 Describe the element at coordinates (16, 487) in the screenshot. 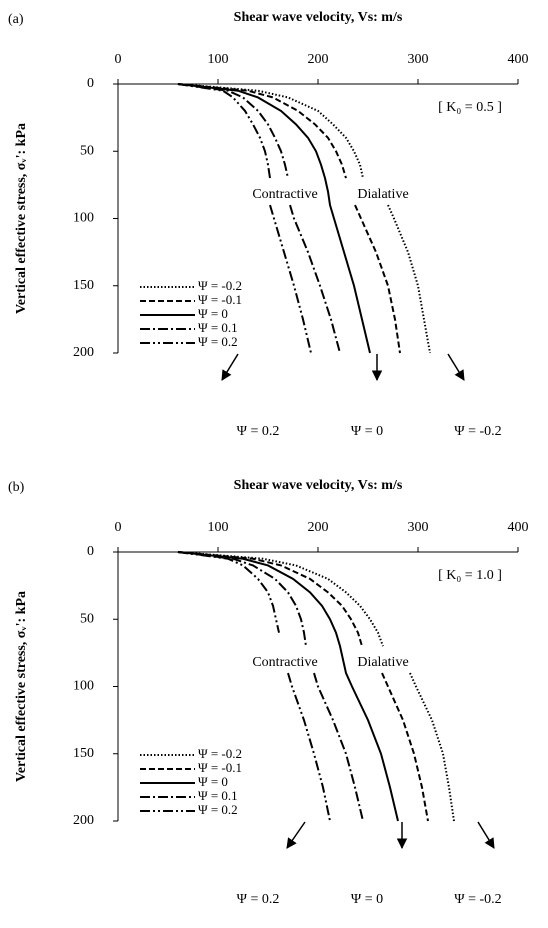

I see `panel-label: (b)` at that location.